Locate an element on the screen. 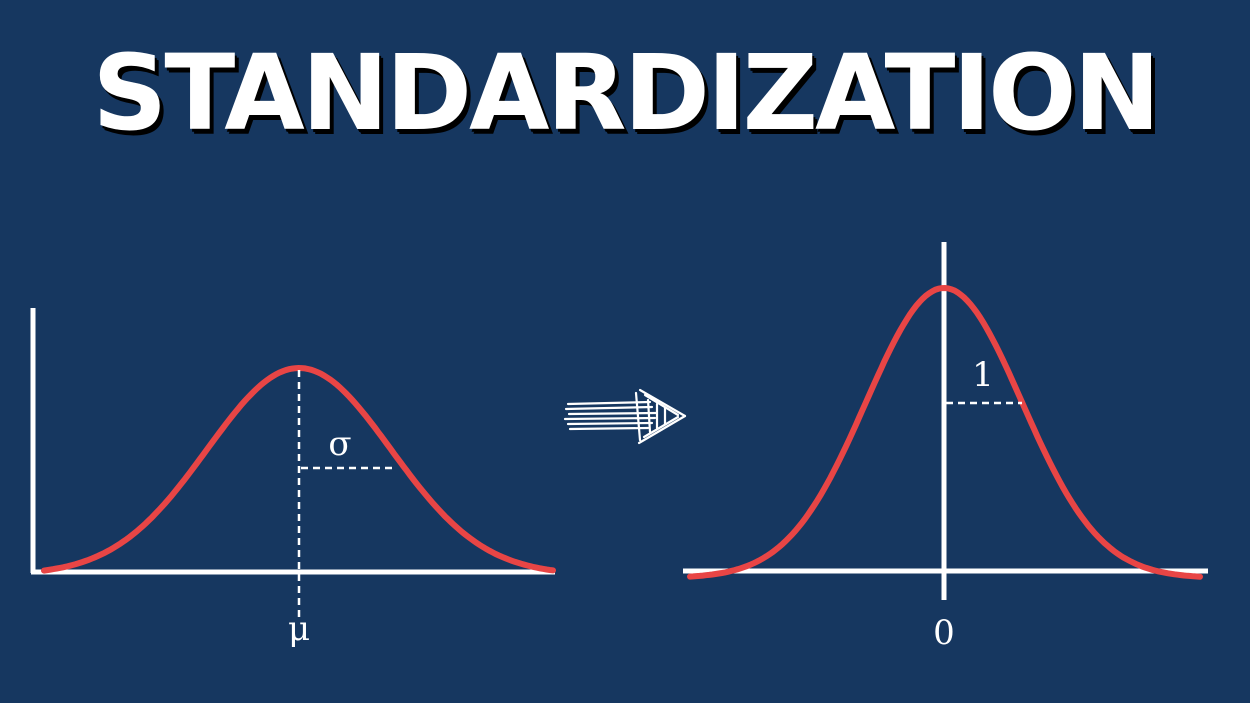 The width and height of the screenshot is (1250, 703). right-arrow-icon is located at coordinates (625, 416).